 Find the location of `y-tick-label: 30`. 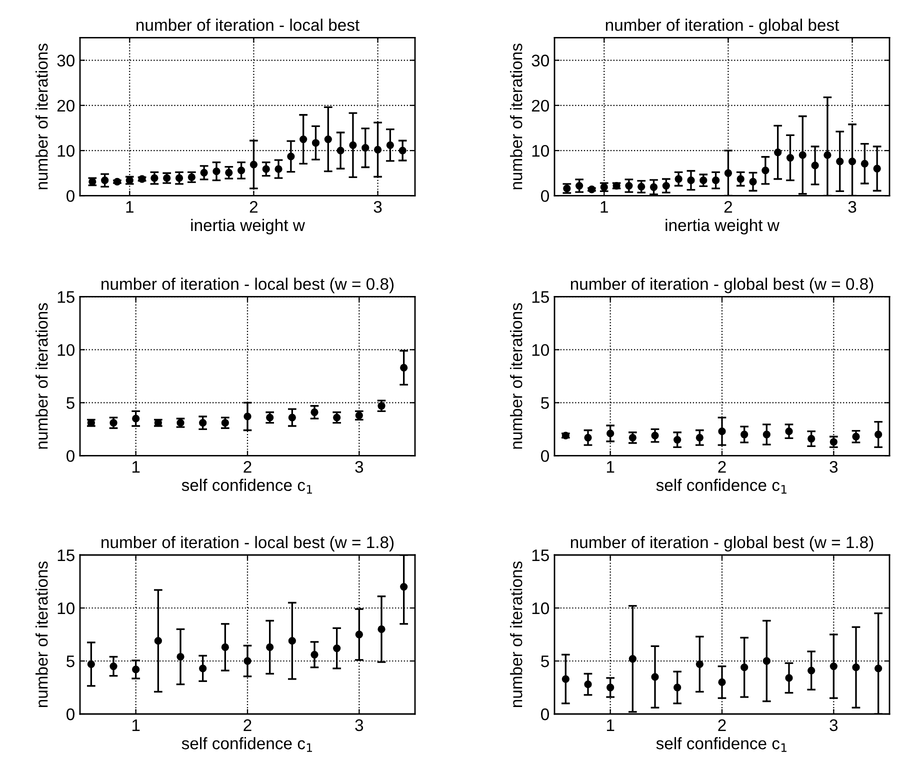

y-tick-label: 30 is located at coordinates (65, 60).